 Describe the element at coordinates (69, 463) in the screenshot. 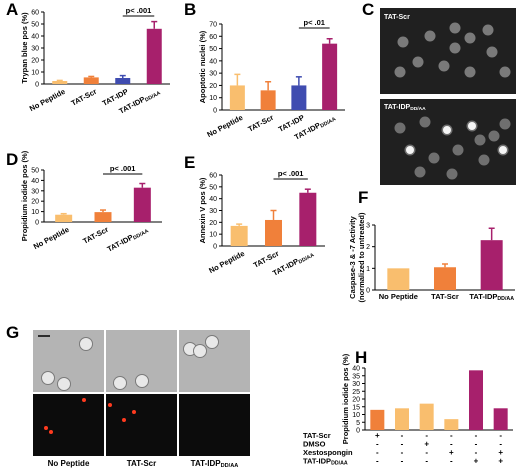

I see `column-label: No Peptide` at that location.